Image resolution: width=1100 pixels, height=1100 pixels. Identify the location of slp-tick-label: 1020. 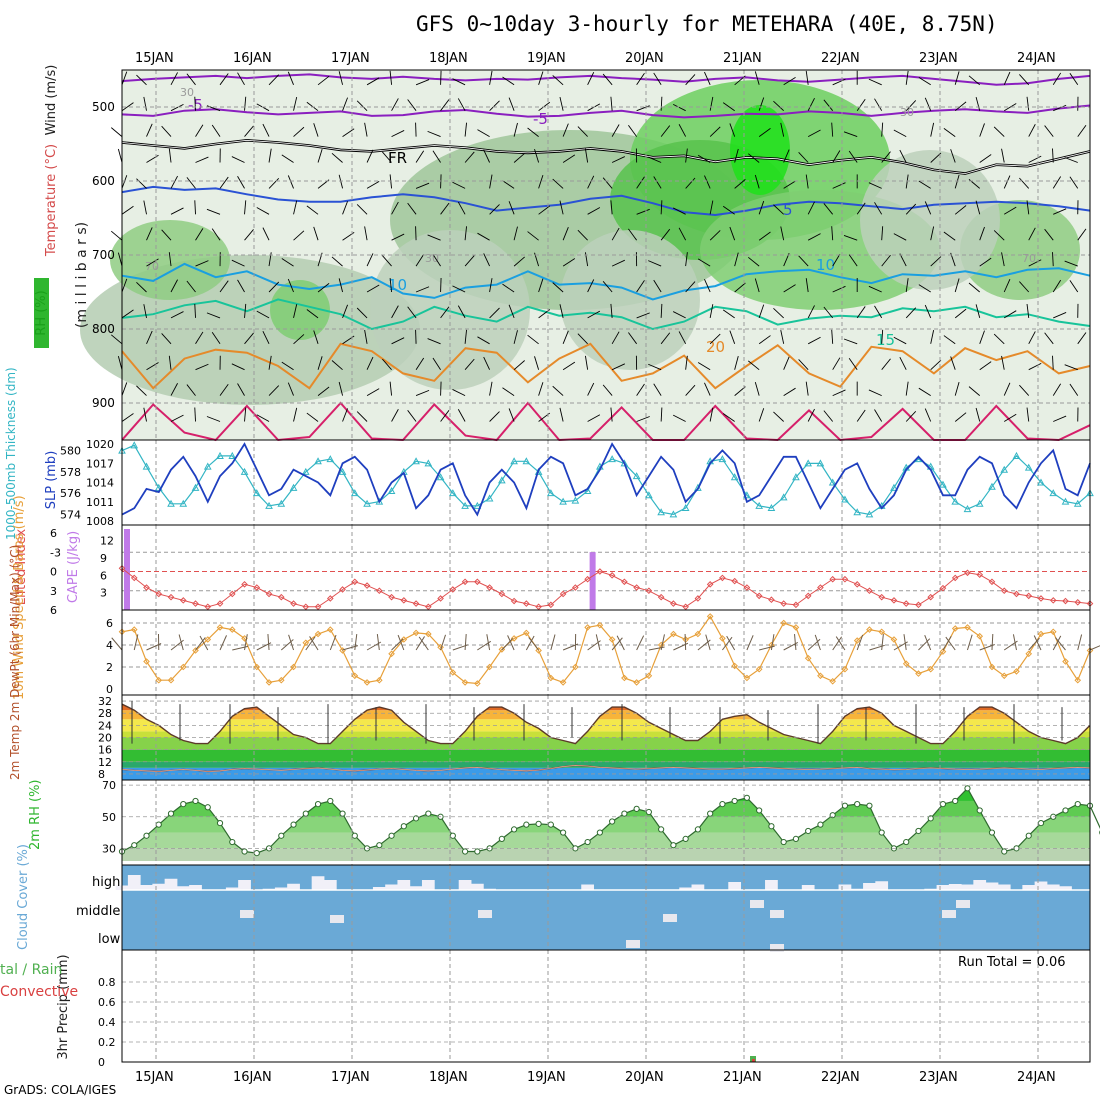
(100, 444).